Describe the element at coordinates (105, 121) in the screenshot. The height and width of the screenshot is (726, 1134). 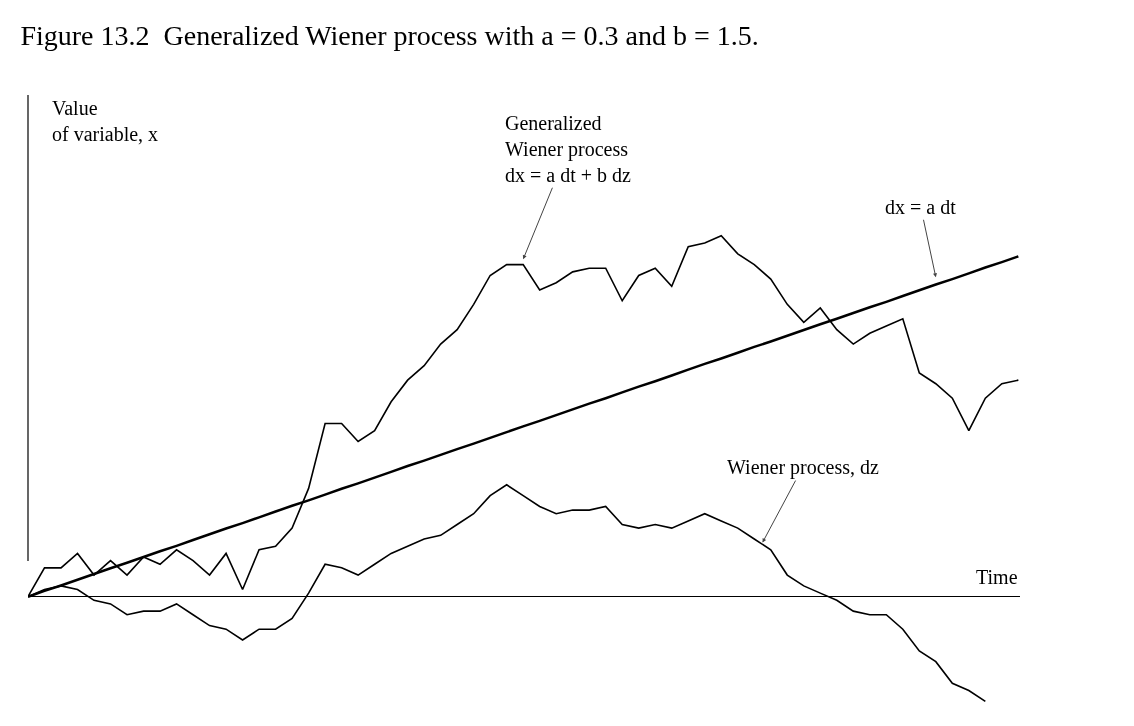
I see `y-axis-title: Value of variable, x` at that location.